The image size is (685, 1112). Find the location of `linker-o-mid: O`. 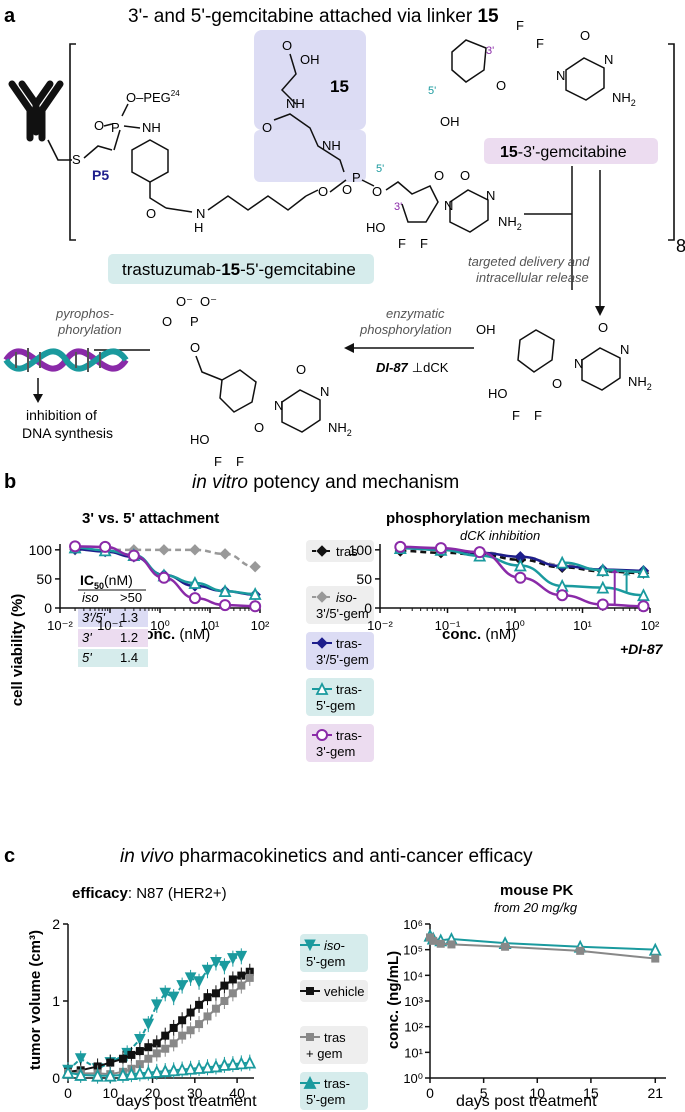

linker-o-mid: O is located at coordinates (267, 127).